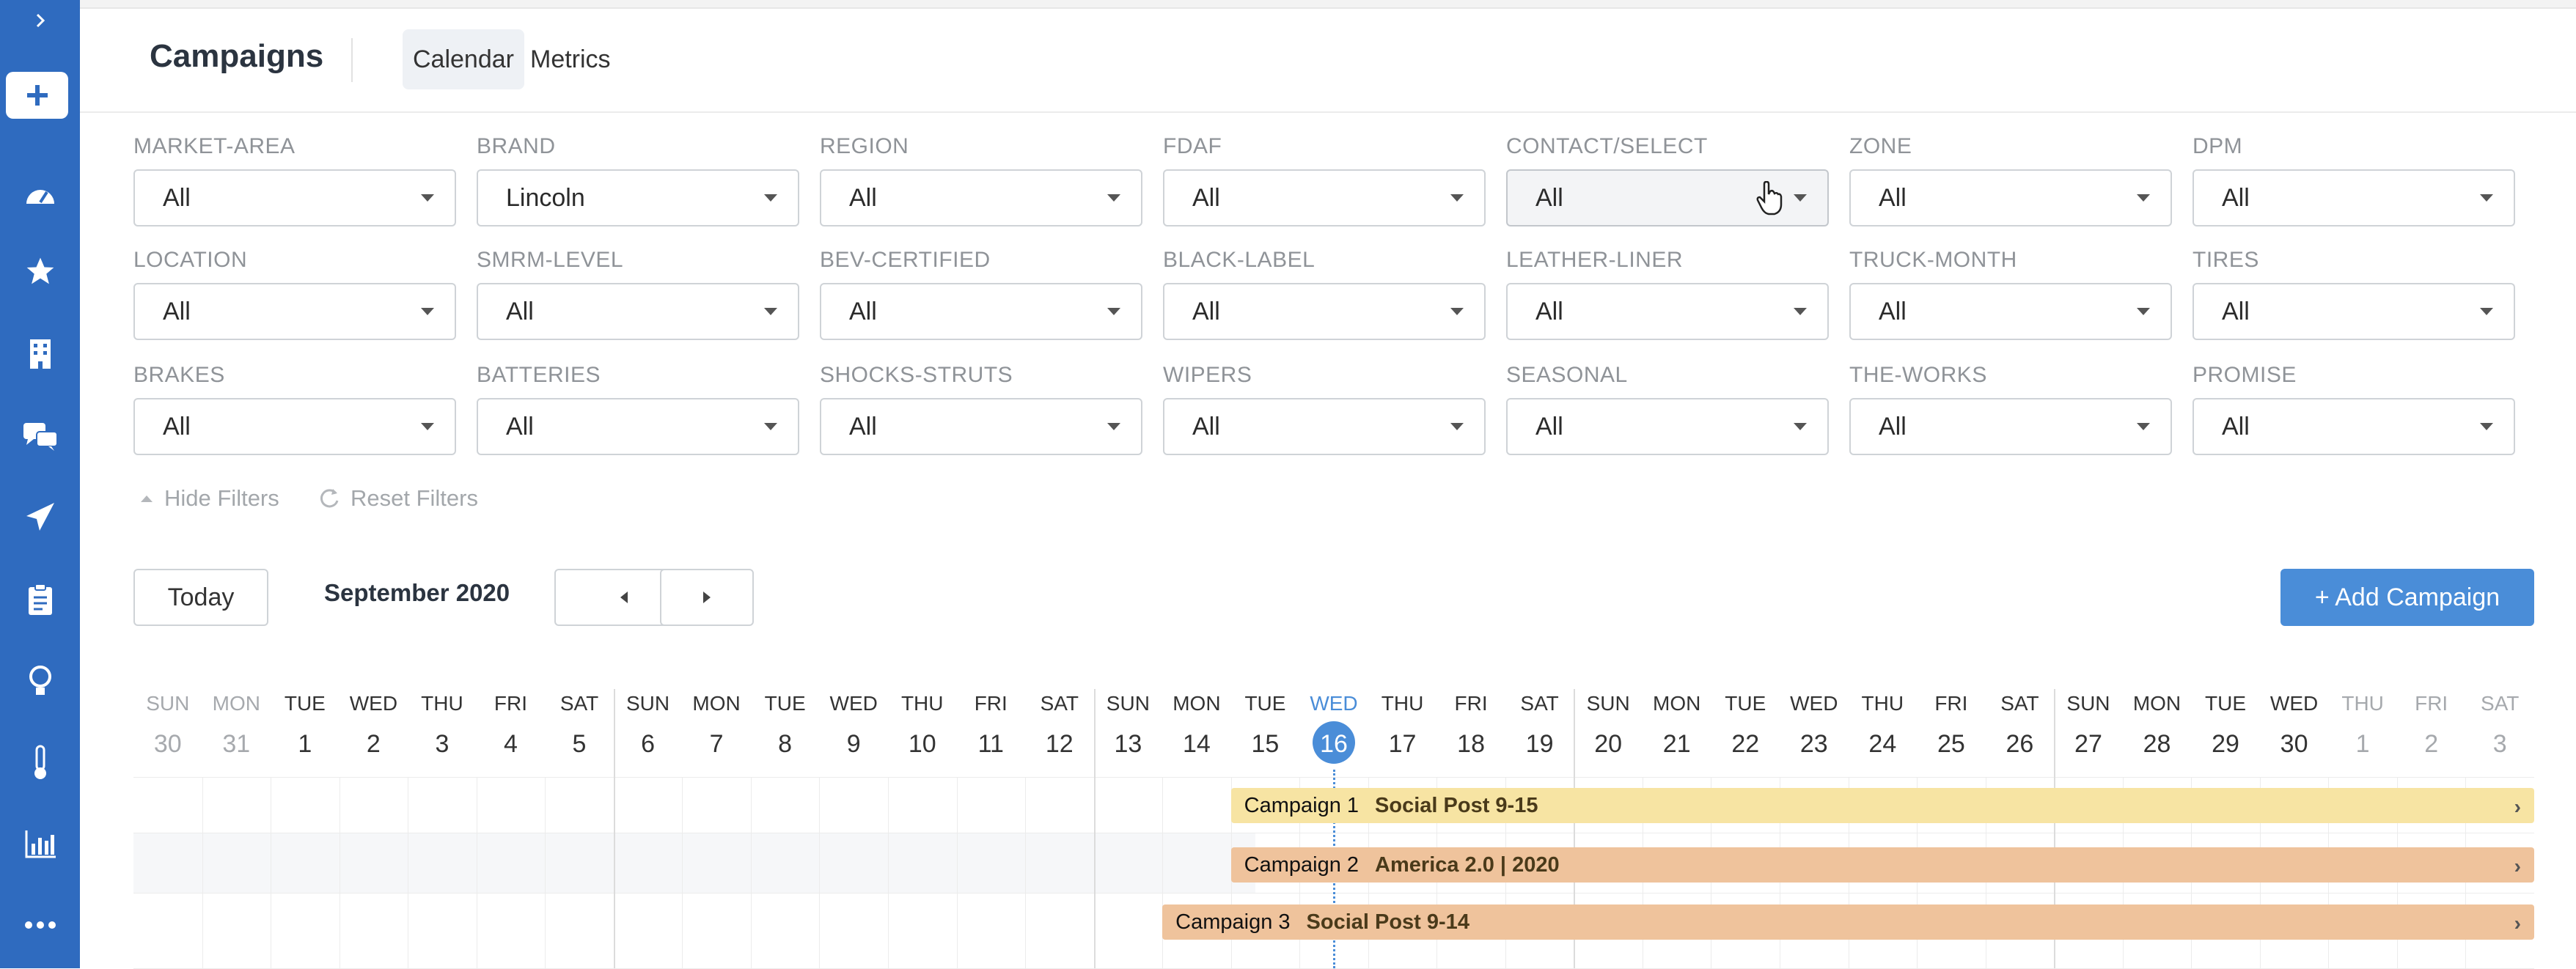  Describe the element at coordinates (37, 95) in the screenshot. I see `add-button` at that location.